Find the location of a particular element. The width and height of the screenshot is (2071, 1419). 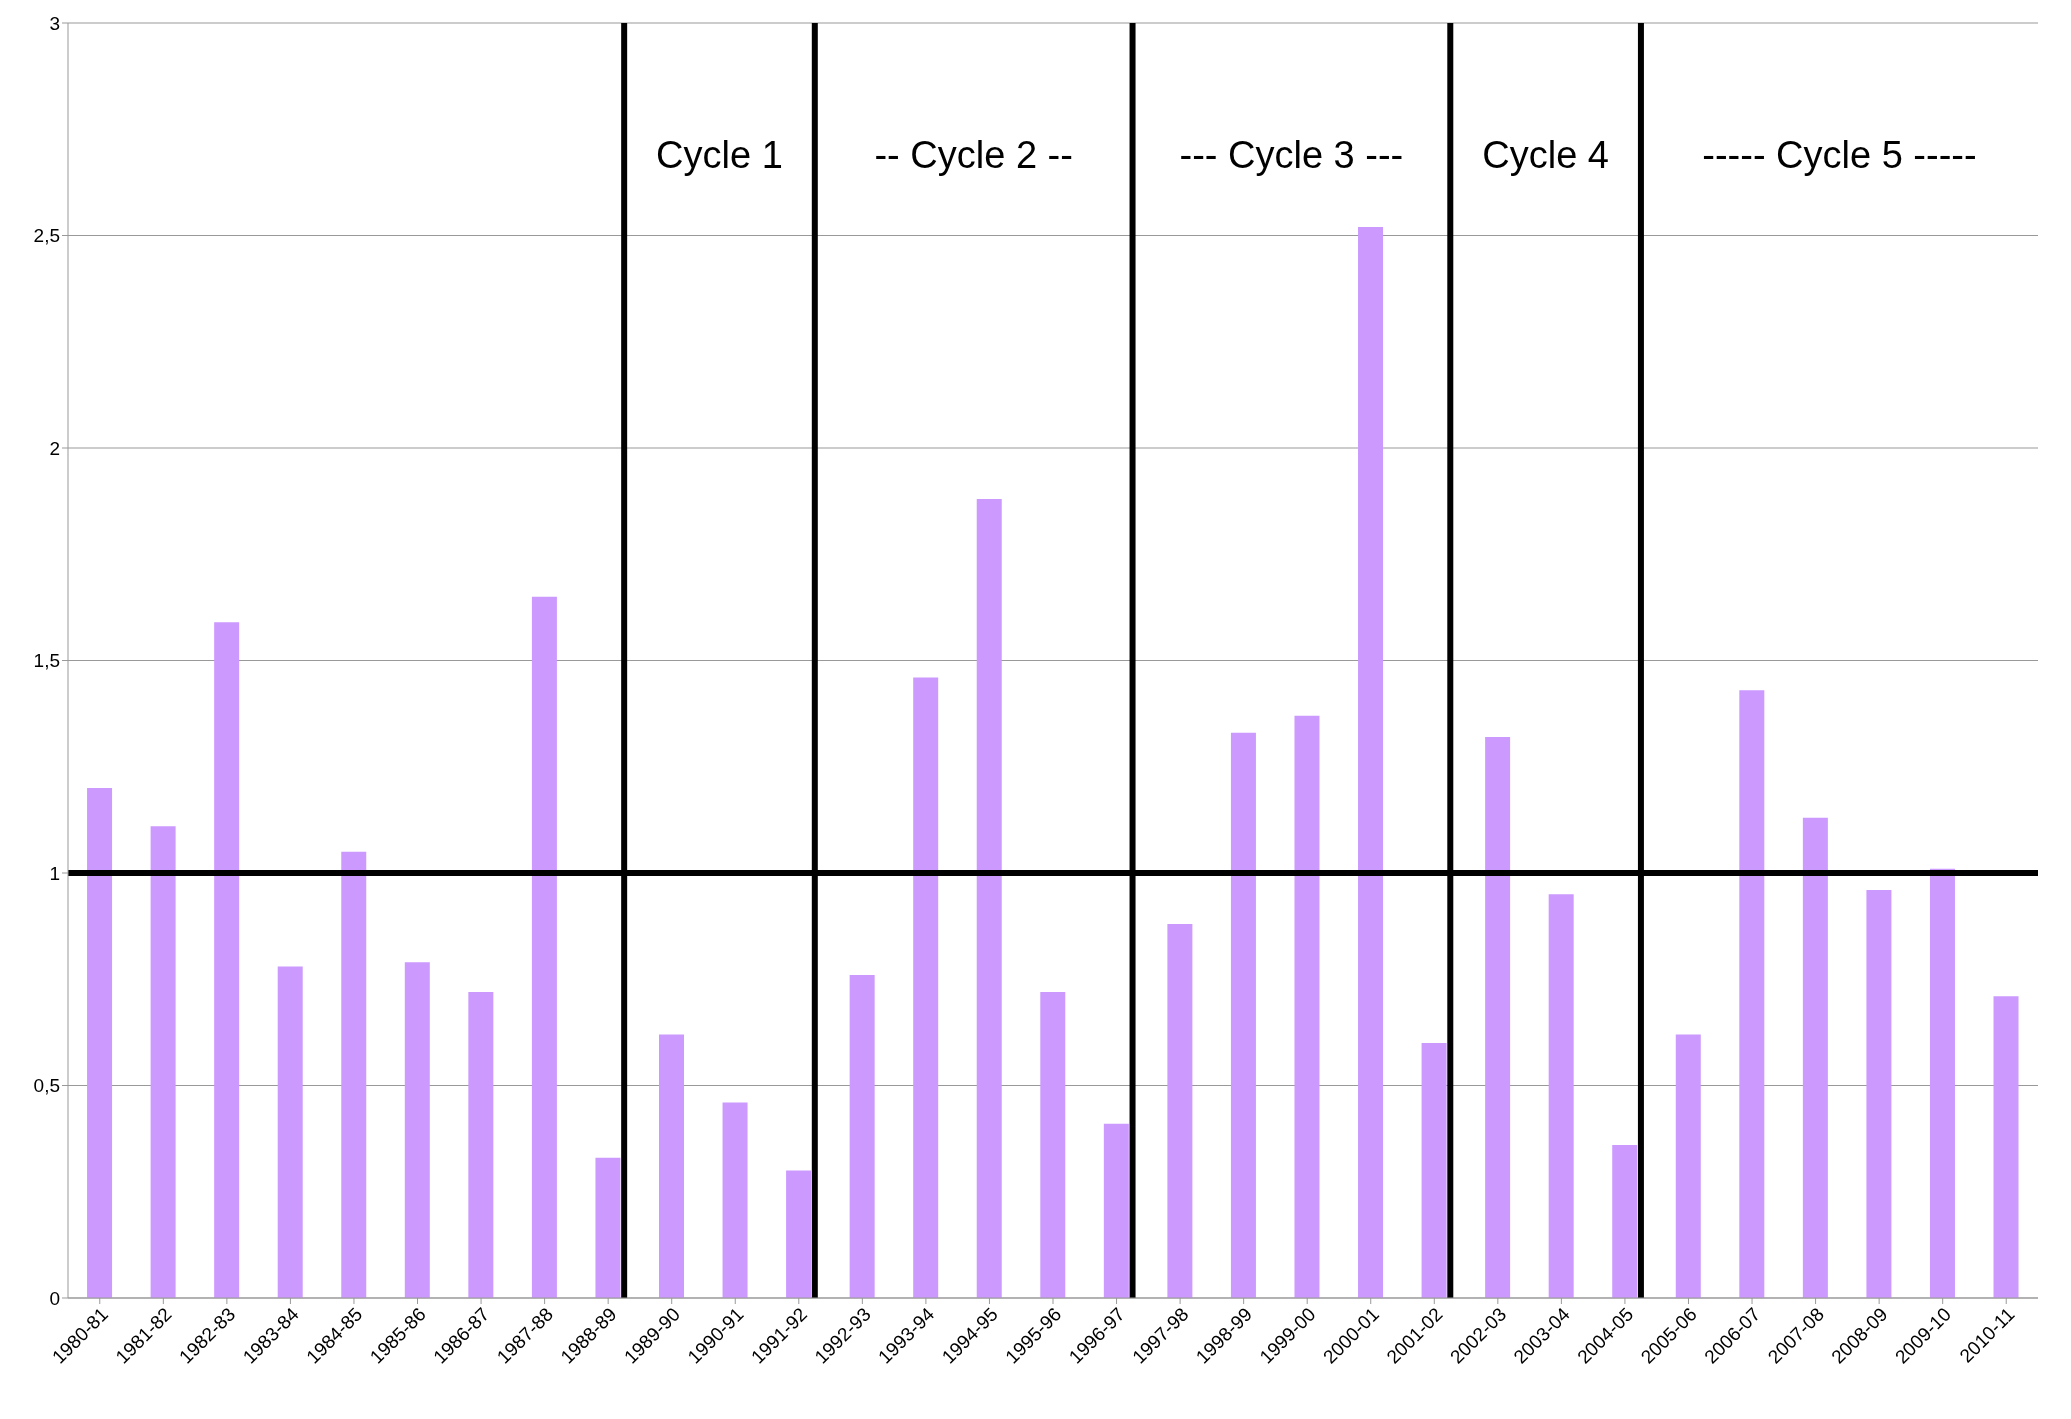

y-tick-label: 0 is located at coordinates (54, 1298).